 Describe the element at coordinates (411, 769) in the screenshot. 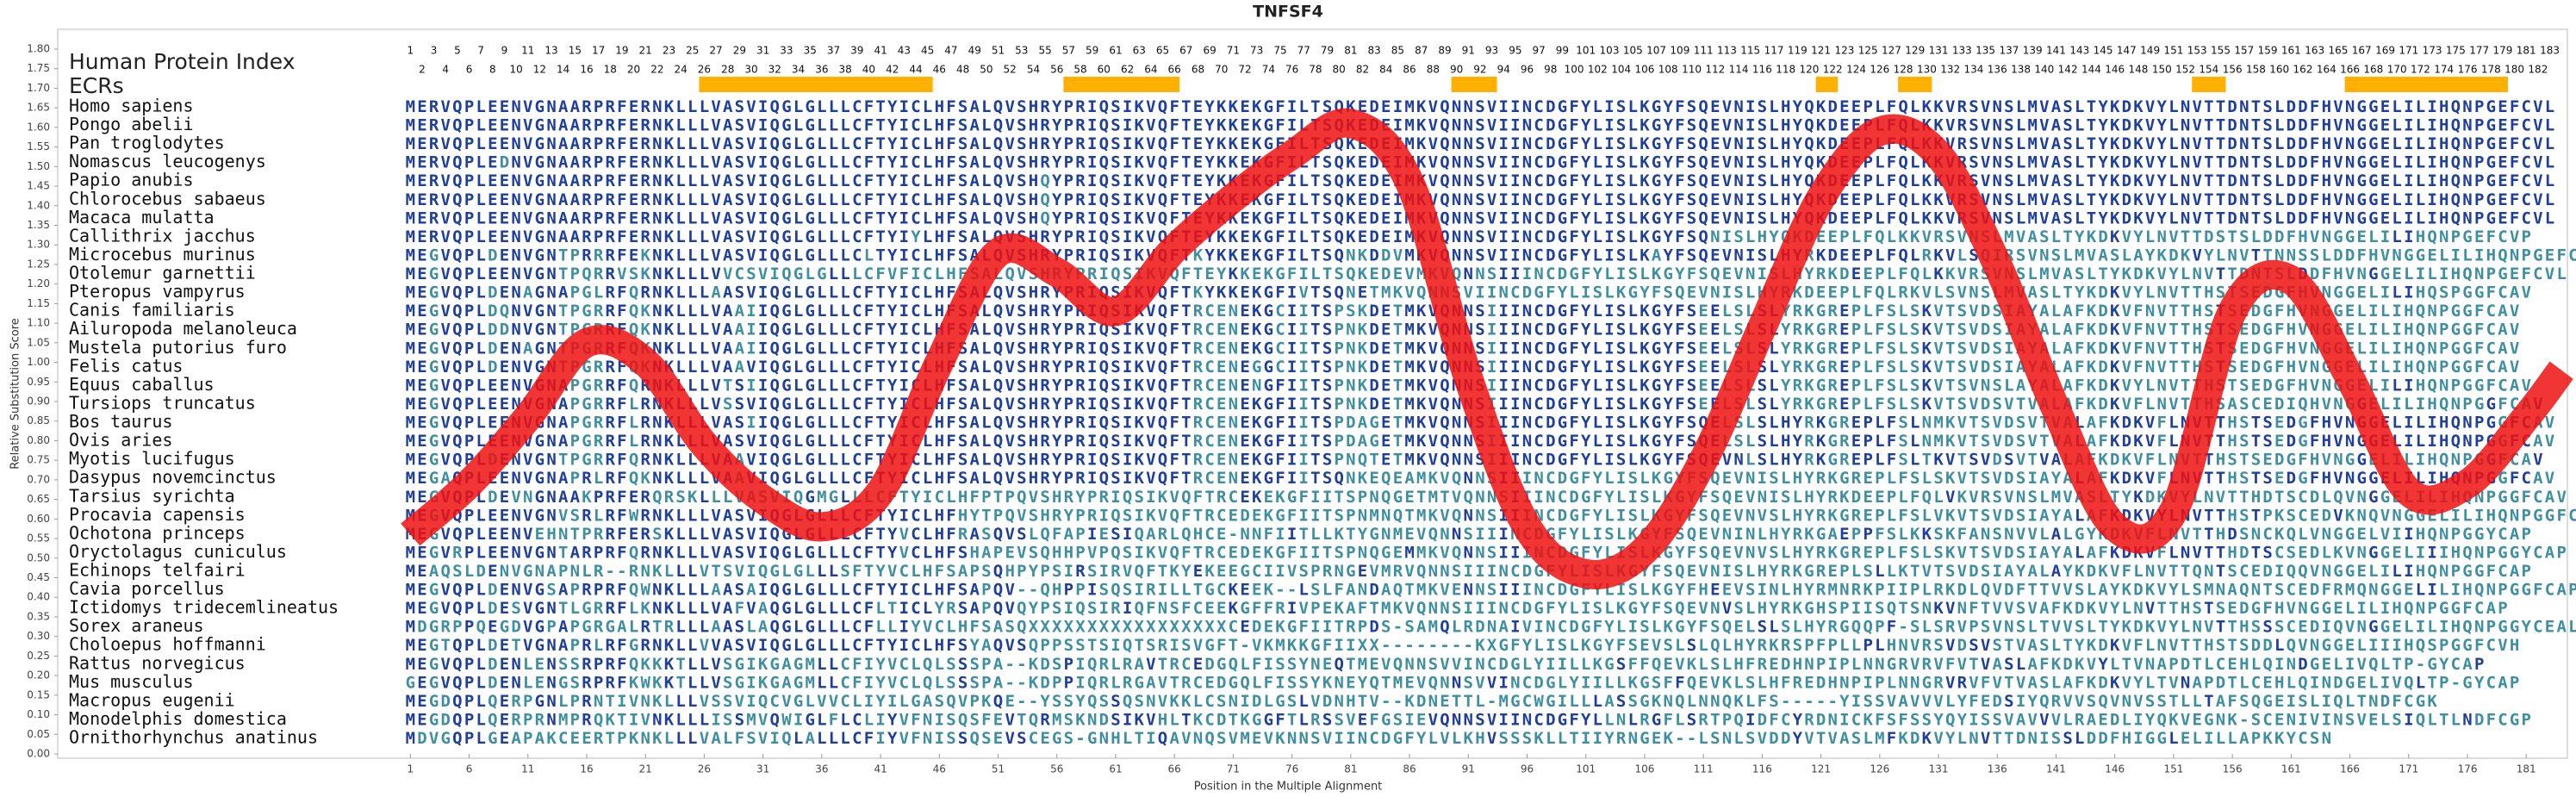

I see `x-tick-label: 1` at that location.